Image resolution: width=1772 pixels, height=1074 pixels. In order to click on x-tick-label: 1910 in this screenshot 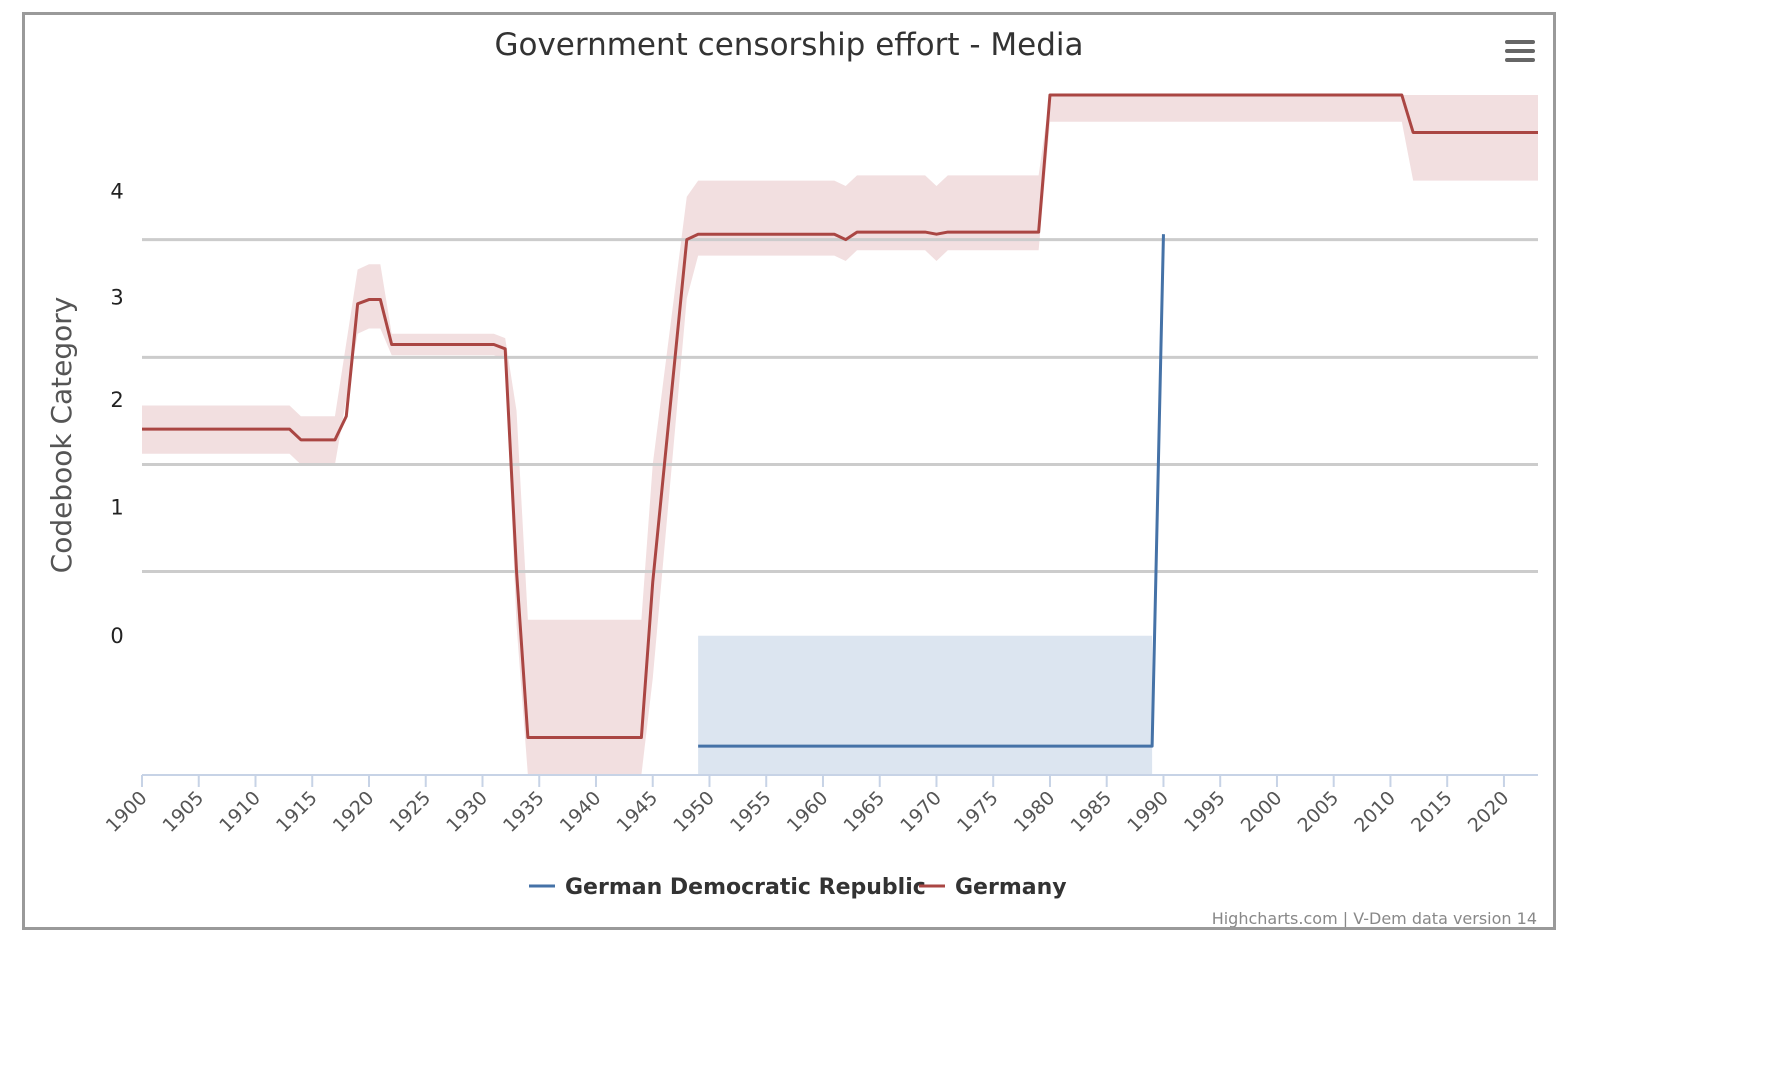, I will do `click(240, 812)`.